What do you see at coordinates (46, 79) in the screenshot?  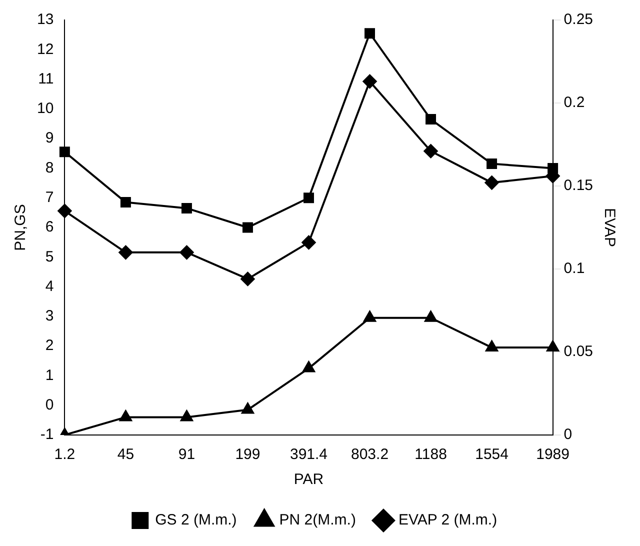 I see `y-tick-label: 11` at bounding box center [46, 79].